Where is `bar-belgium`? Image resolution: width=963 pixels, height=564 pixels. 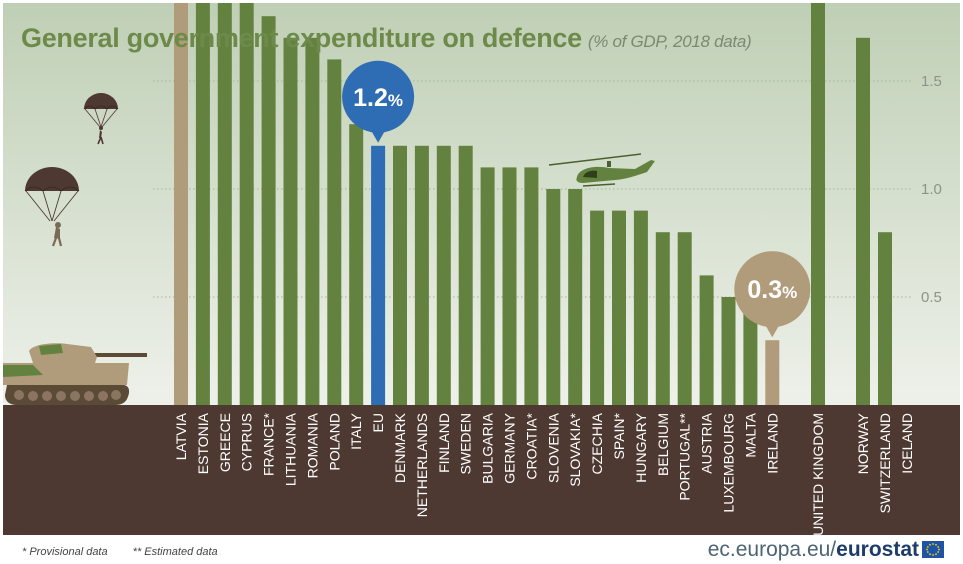 bar-belgium is located at coordinates (662, 318).